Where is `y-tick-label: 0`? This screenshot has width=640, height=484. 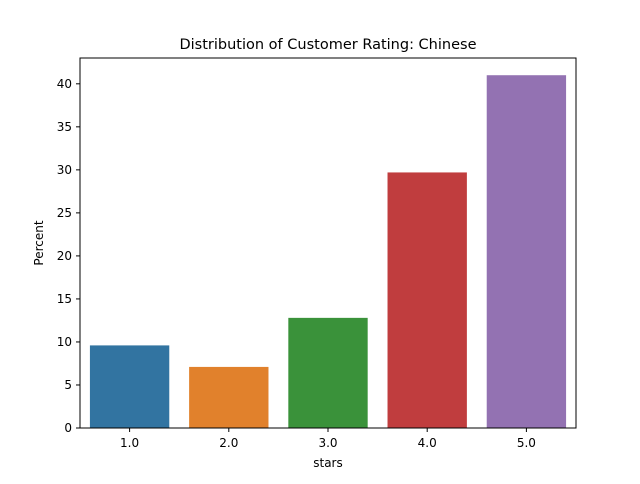 y-tick-label: 0 is located at coordinates (68, 428).